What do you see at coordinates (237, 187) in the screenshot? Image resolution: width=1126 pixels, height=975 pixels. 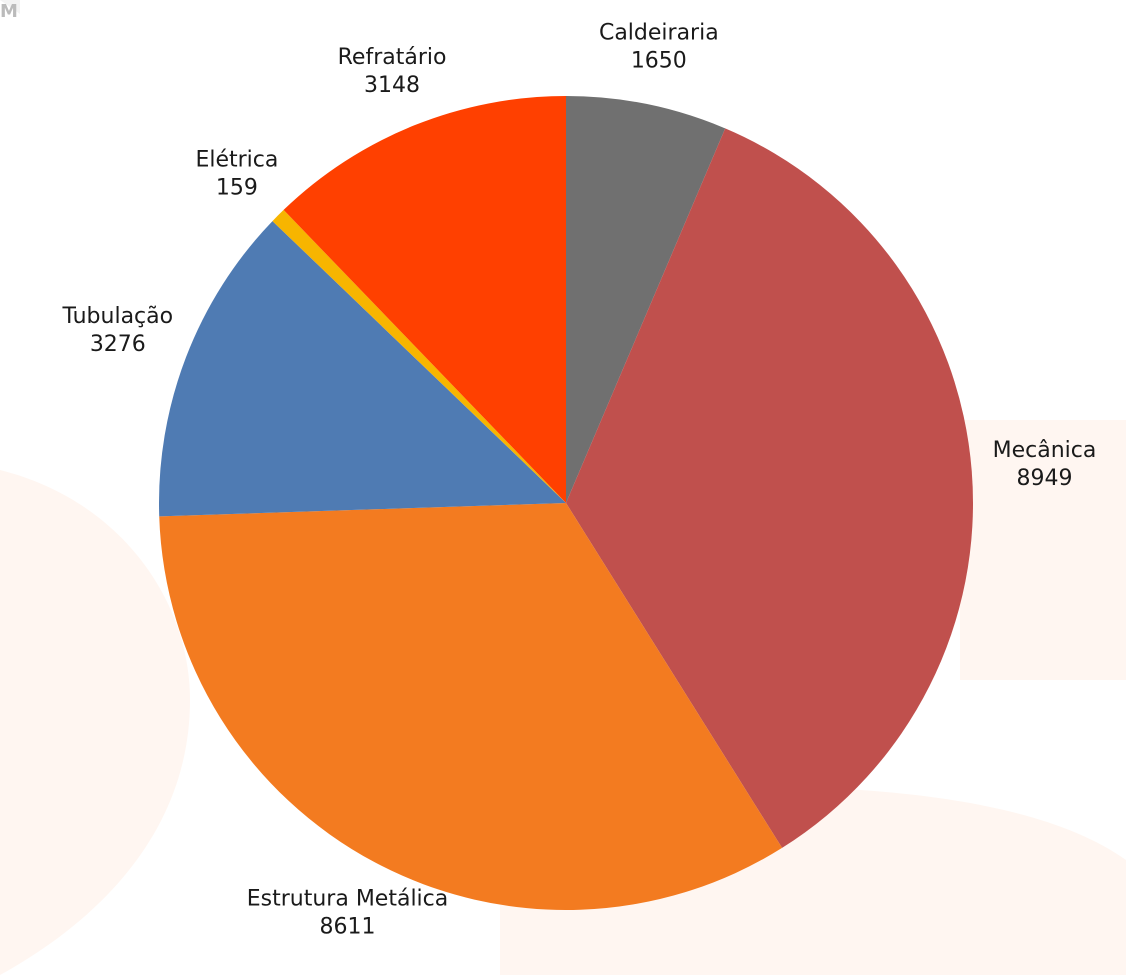 I see `slice-value: 159` at bounding box center [237, 187].